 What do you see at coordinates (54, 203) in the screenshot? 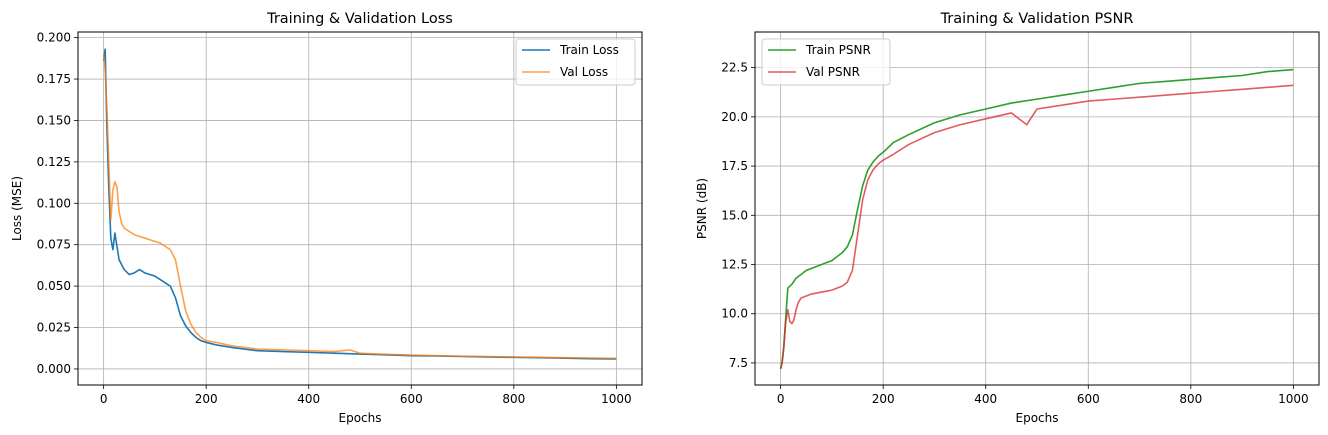
I see `loss-y-tick-label: 0.100` at bounding box center [54, 203].